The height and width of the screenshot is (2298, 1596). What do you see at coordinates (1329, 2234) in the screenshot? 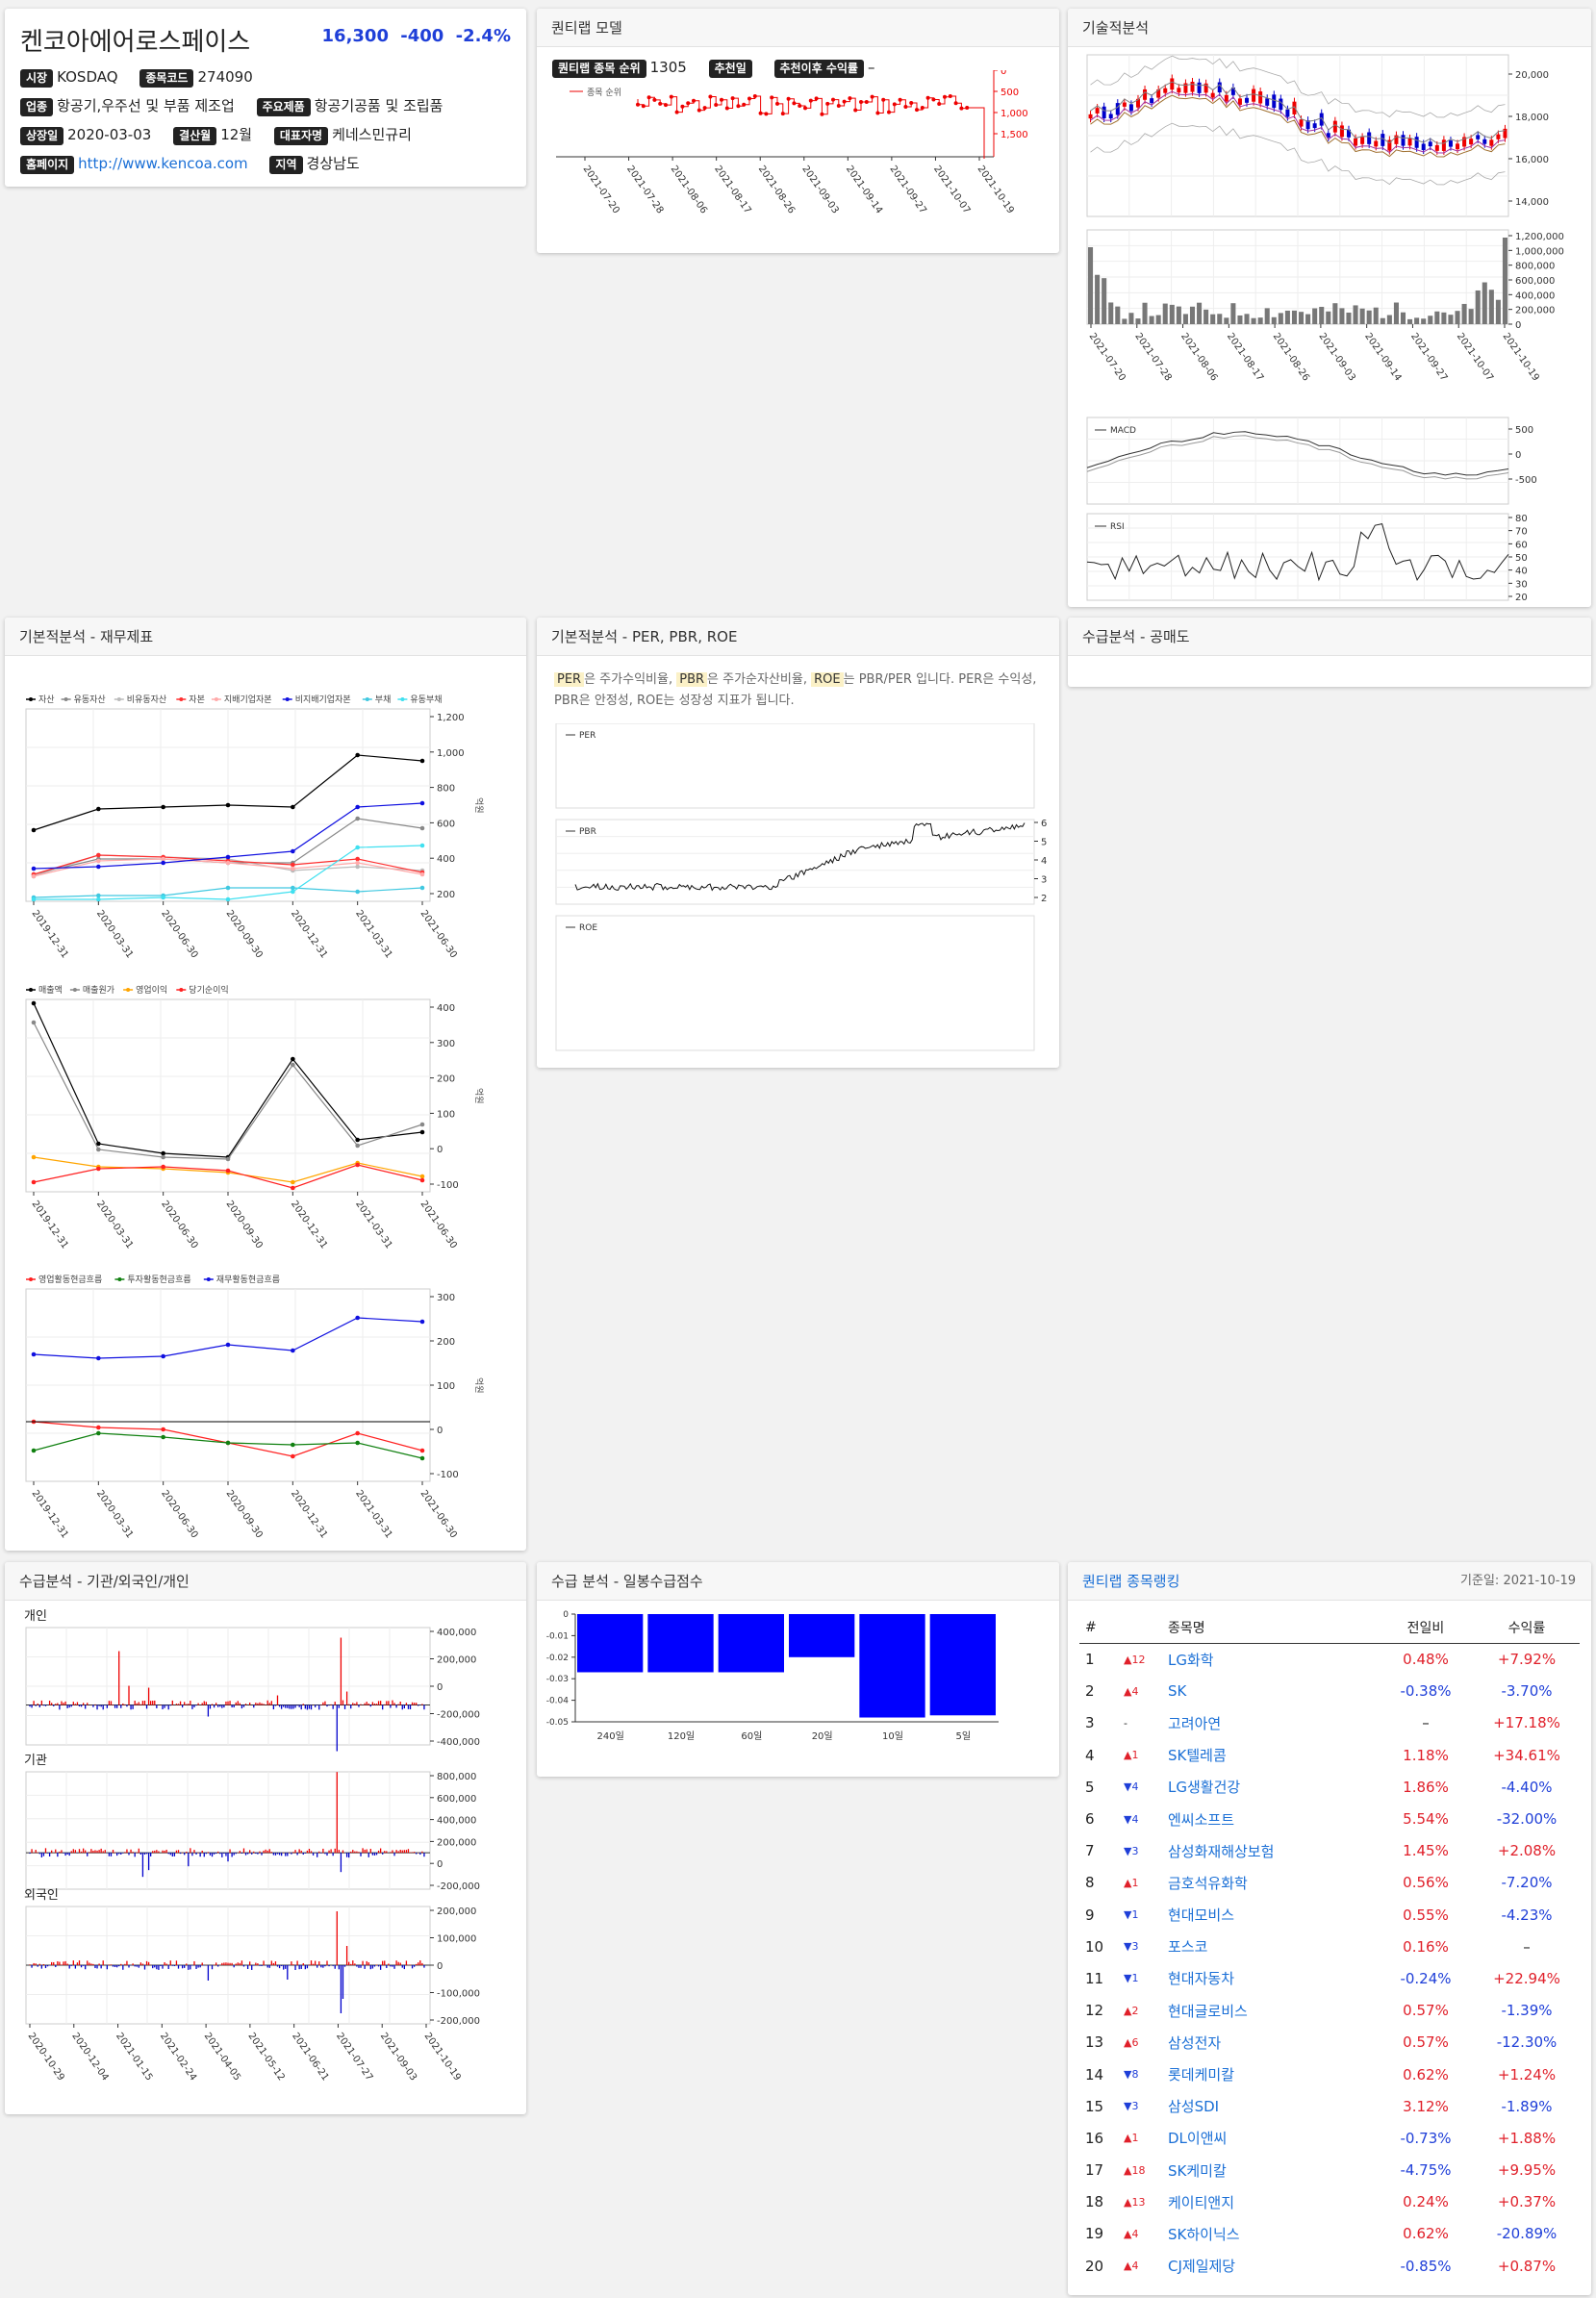
I see `ranking-row: 19 ▲4 SK하이닉스 0.62% -20.89%` at bounding box center [1329, 2234].